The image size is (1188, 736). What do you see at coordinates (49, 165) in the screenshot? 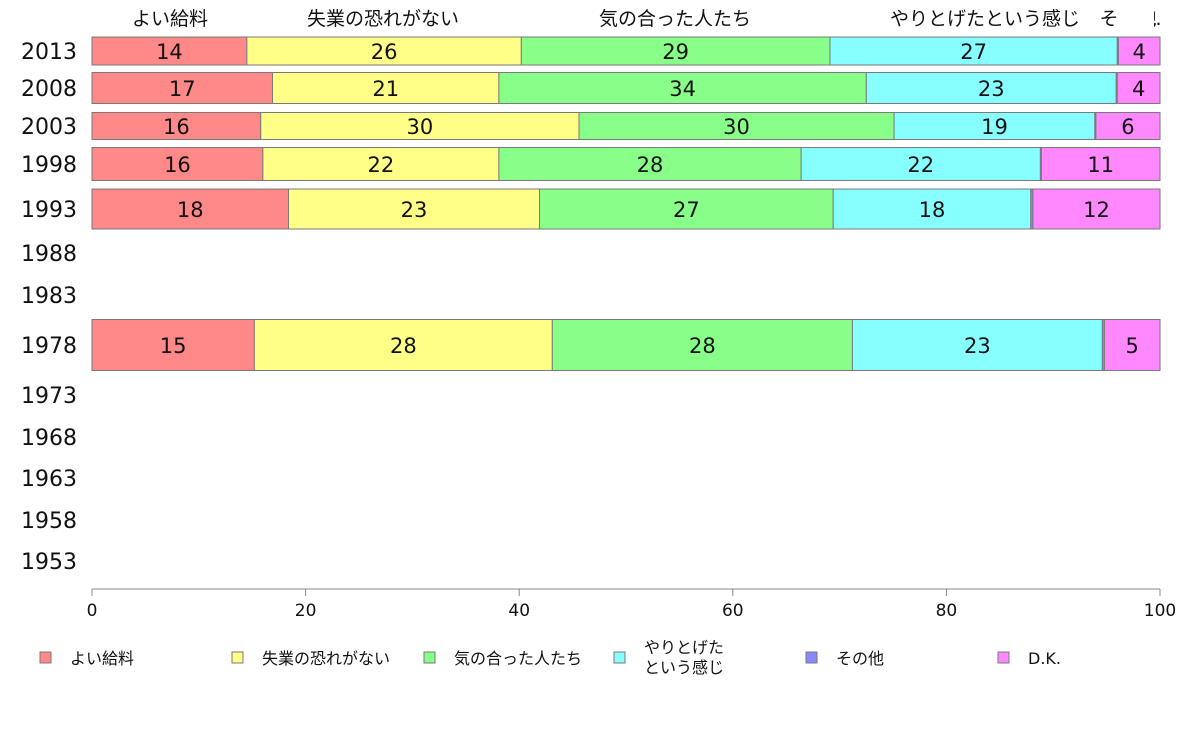
I see `category-label-1998: 1998` at bounding box center [49, 165].